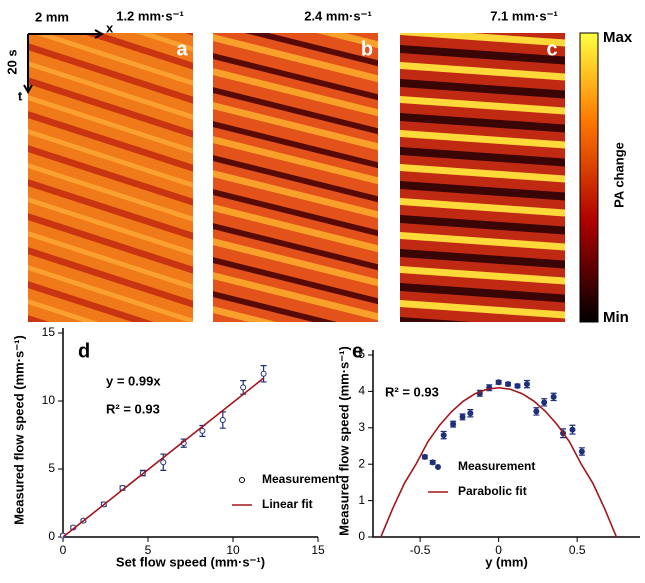  I want to click on heatmap-b, so click(295, 177).